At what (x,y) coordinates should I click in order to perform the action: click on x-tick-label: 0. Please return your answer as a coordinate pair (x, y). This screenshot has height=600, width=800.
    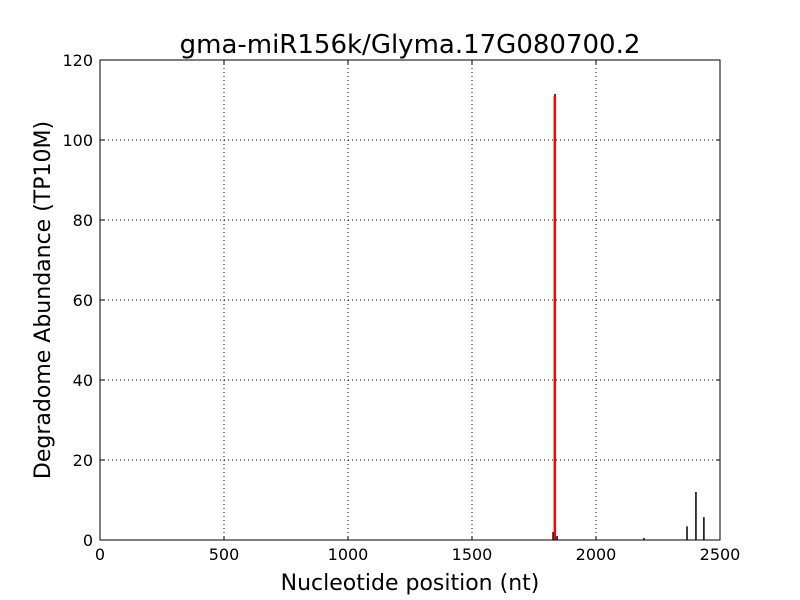
    Looking at the image, I should click on (100, 554).